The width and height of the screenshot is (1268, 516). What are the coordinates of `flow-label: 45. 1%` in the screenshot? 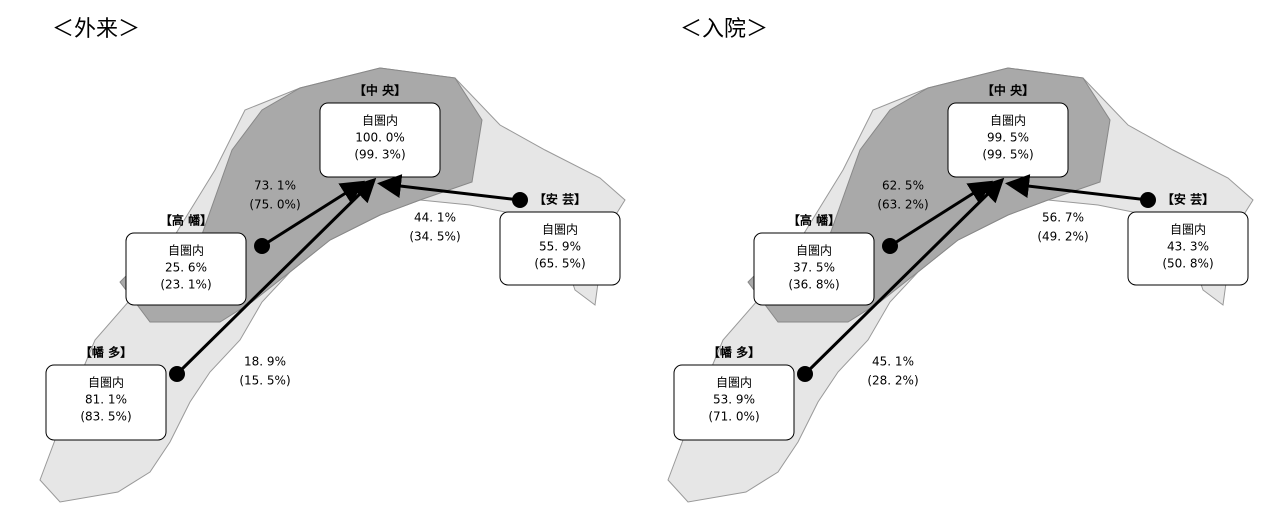 It's located at (893, 362).